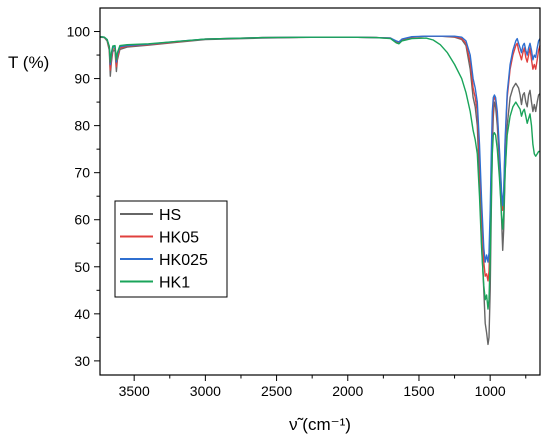  Describe the element at coordinates (82, 220) in the screenshot. I see `y-tick-label: 60` at that location.